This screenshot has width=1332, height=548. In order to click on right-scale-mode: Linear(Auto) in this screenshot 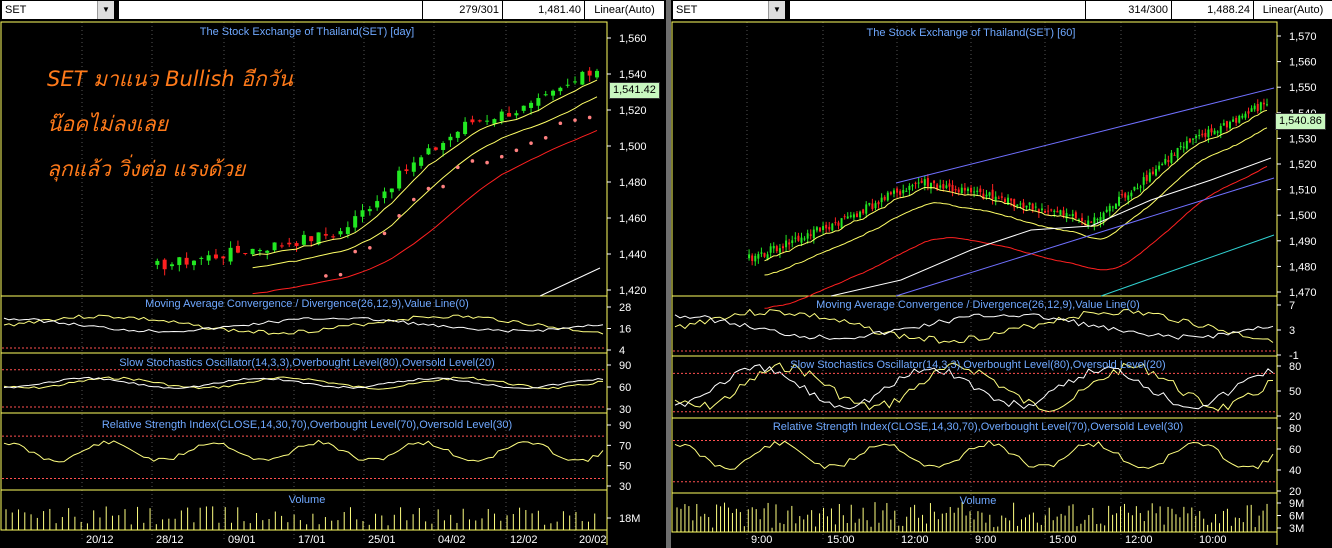, I will do `click(1292, 10)`.